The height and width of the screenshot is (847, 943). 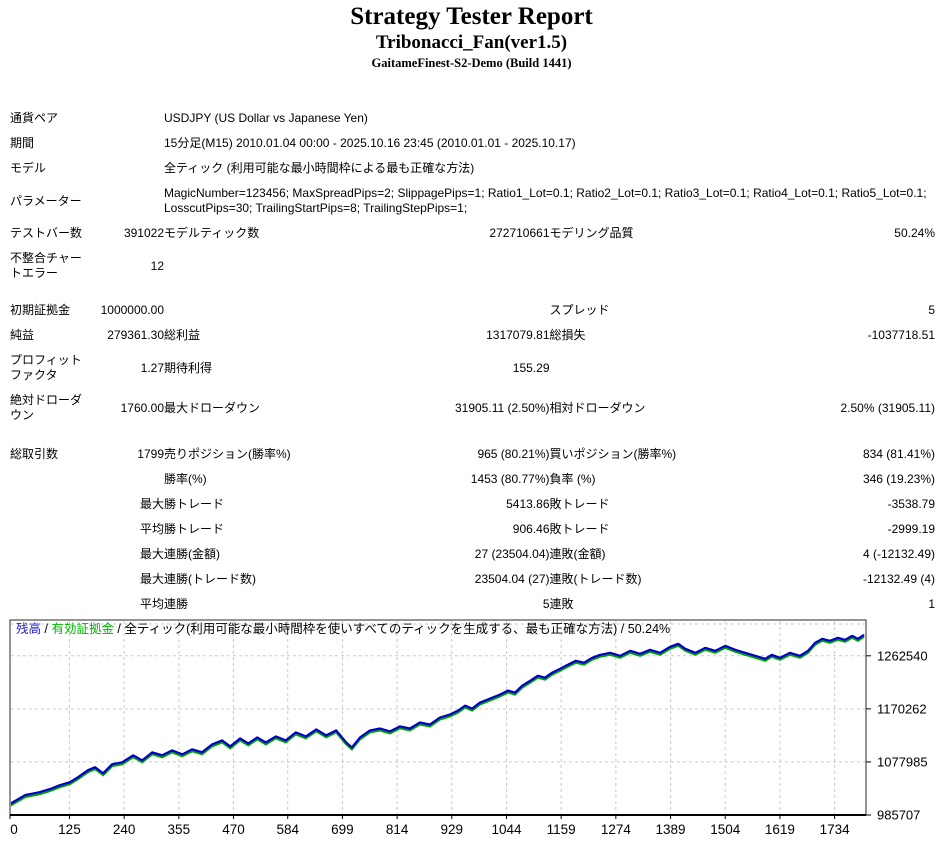 I want to click on stats-row: 不整合チャートエラー 12, so click(x=472, y=266).